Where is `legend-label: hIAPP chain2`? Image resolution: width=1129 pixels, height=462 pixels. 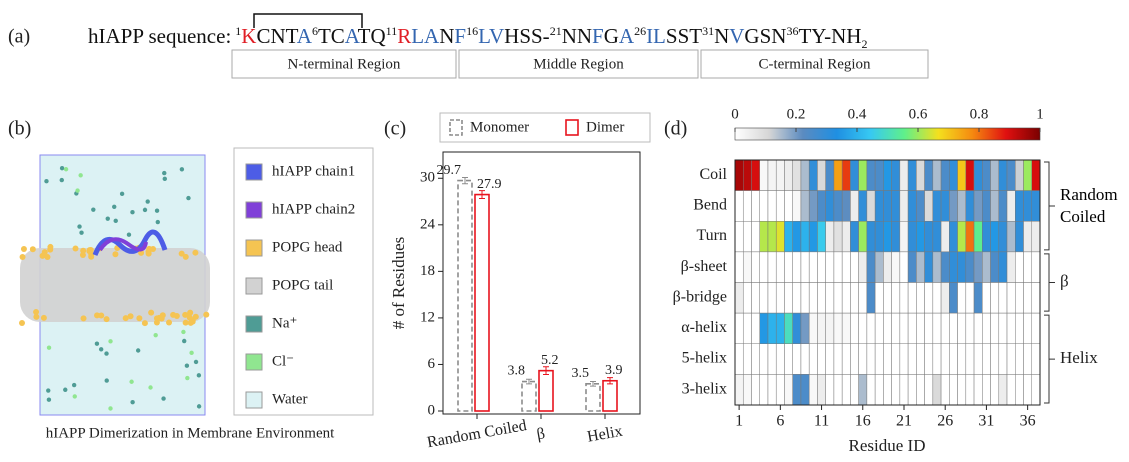 legend-label: hIAPP chain2 is located at coordinates (313, 209).